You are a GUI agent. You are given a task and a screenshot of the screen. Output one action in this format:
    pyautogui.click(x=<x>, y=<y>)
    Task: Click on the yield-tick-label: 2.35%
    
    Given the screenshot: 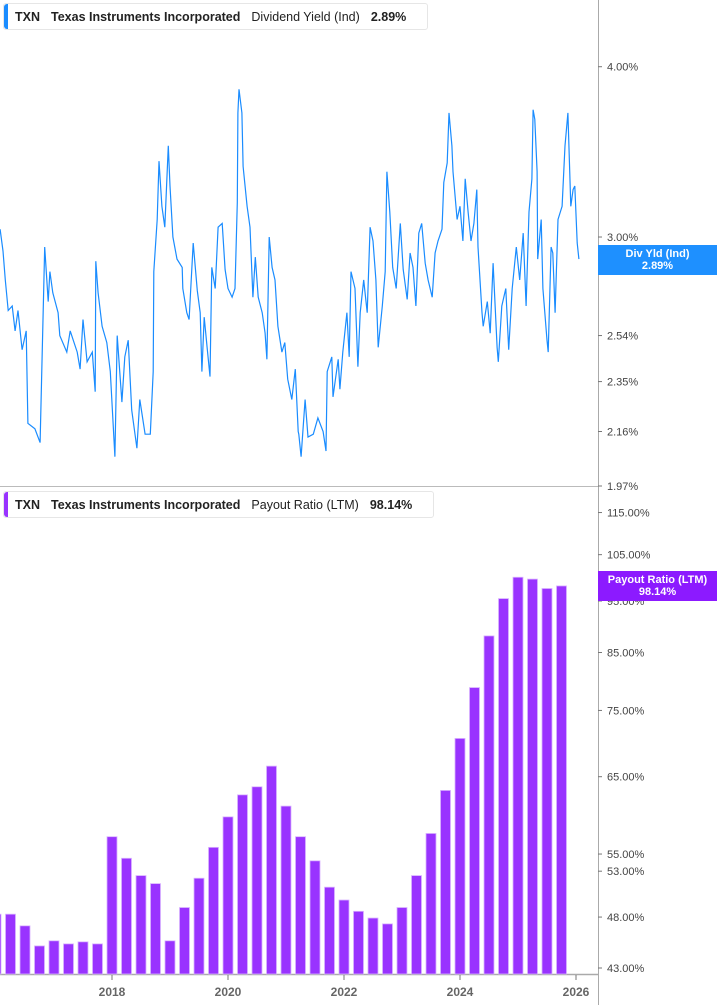 What is the action you would take?
    pyautogui.click(x=622, y=383)
    